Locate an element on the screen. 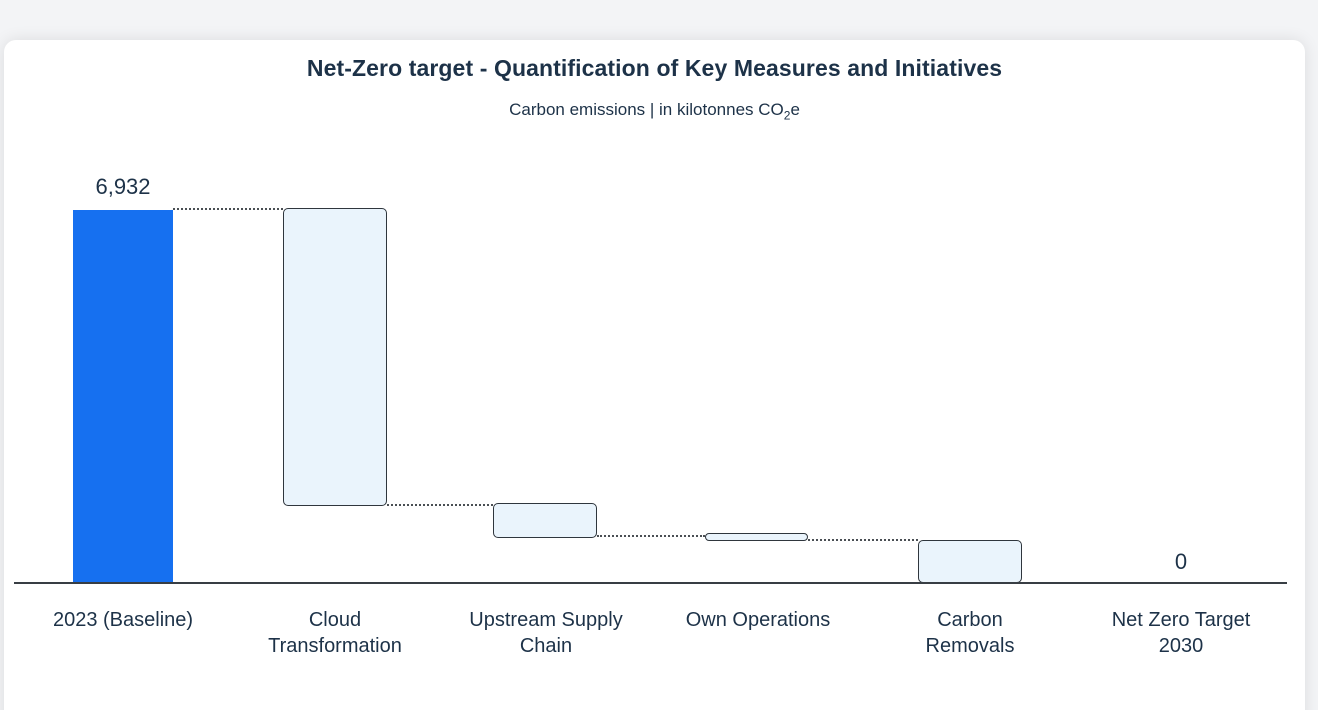 The image size is (1318, 710). connector-upstream-to-own-operations is located at coordinates (651, 536).